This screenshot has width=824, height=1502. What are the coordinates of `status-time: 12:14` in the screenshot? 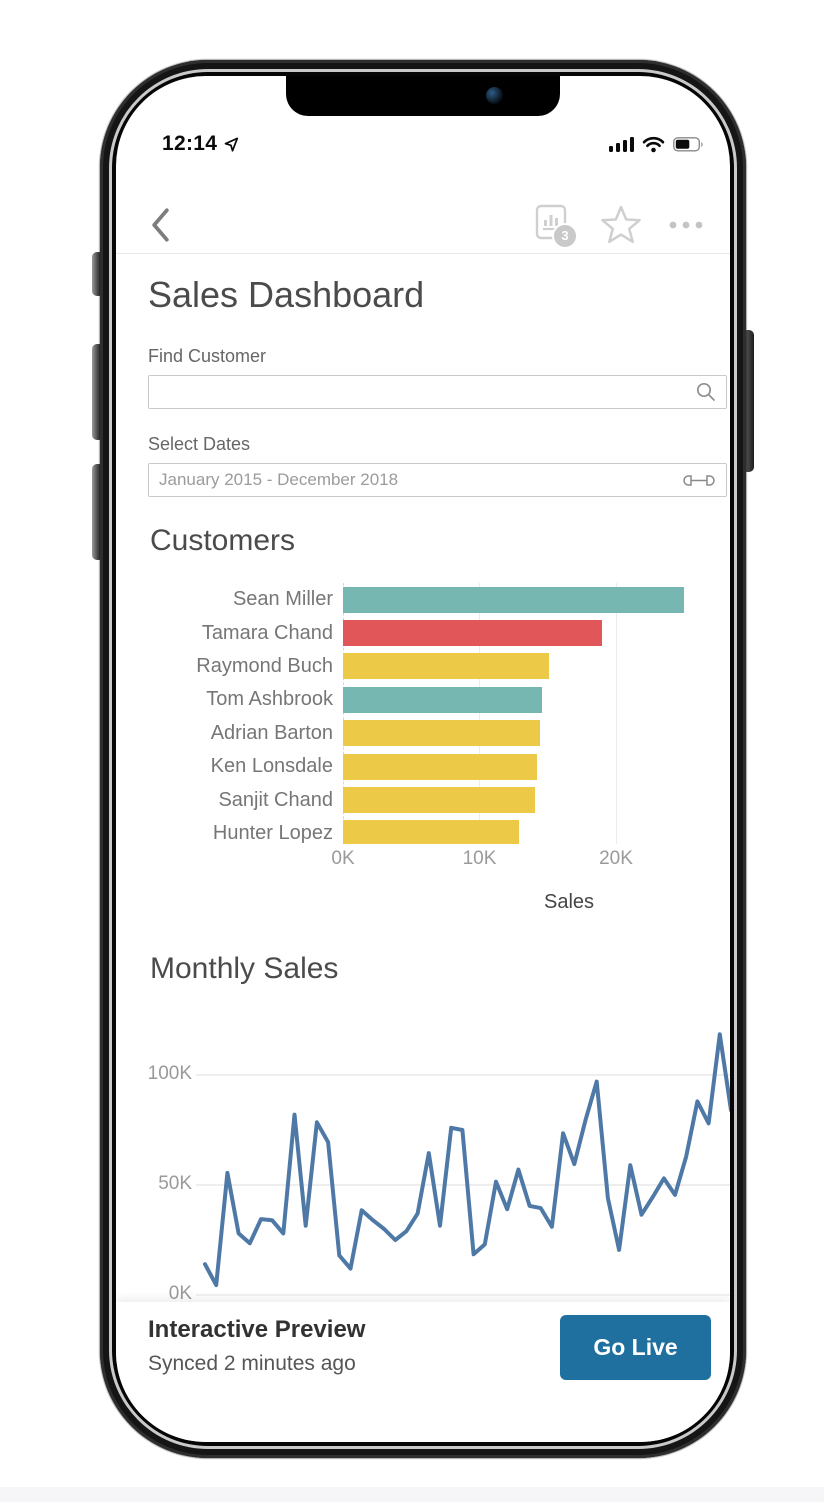 It's located at (190, 143).